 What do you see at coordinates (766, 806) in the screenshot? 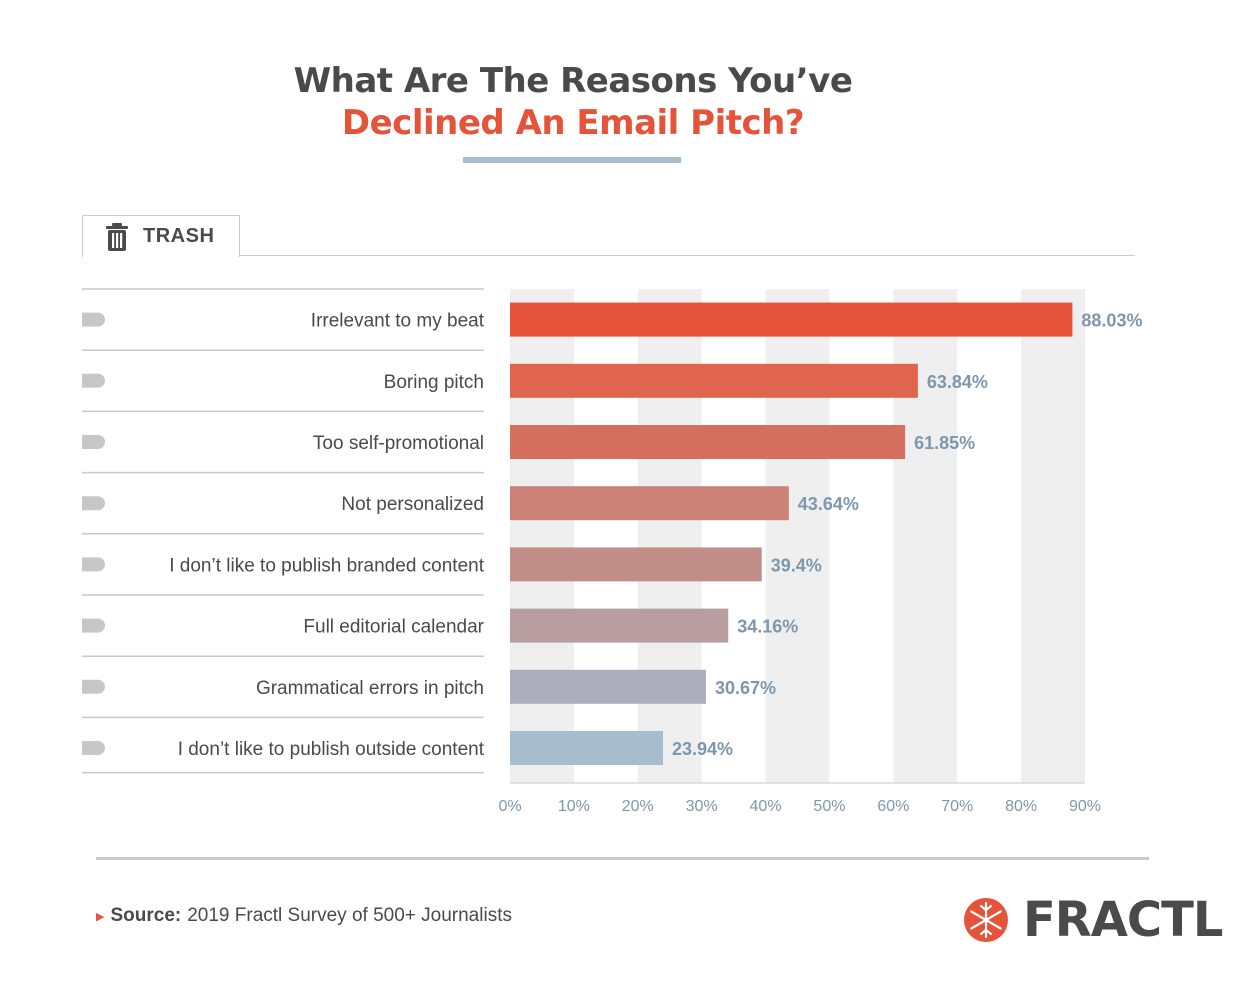
I see `x-tick-label: 40%` at bounding box center [766, 806].